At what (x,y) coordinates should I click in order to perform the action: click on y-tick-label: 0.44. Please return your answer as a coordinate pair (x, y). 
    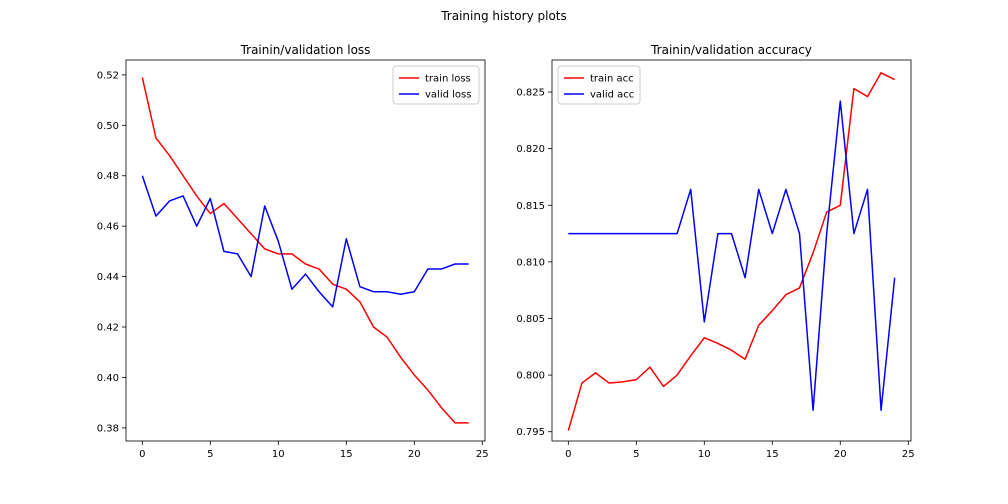
    Looking at the image, I should click on (108, 277).